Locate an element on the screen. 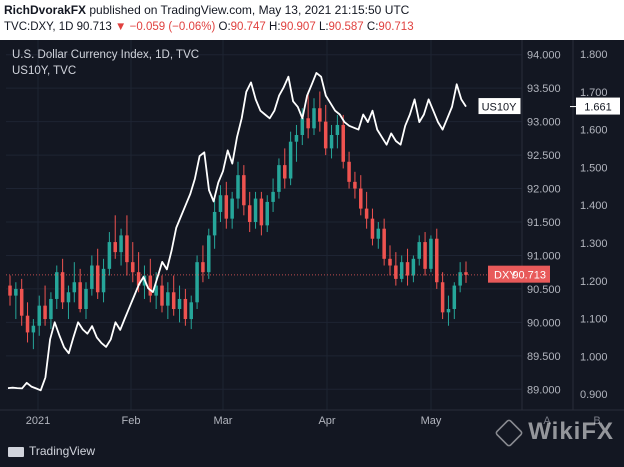 Image resolution: width=624 pixels, height=467 pixels. legend-main: U.S. Dollar Currency Index, 1D, TVC is located at coordinates (106, 55).